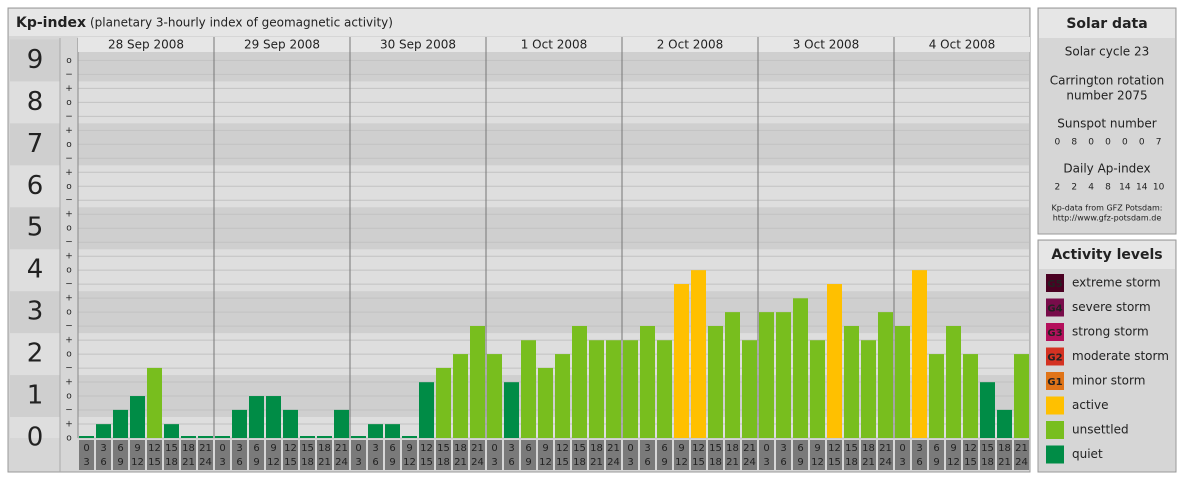 The width and height of the screenshot is (1184, 480). I want to click on ap-value: 2, so click(1058, 188).